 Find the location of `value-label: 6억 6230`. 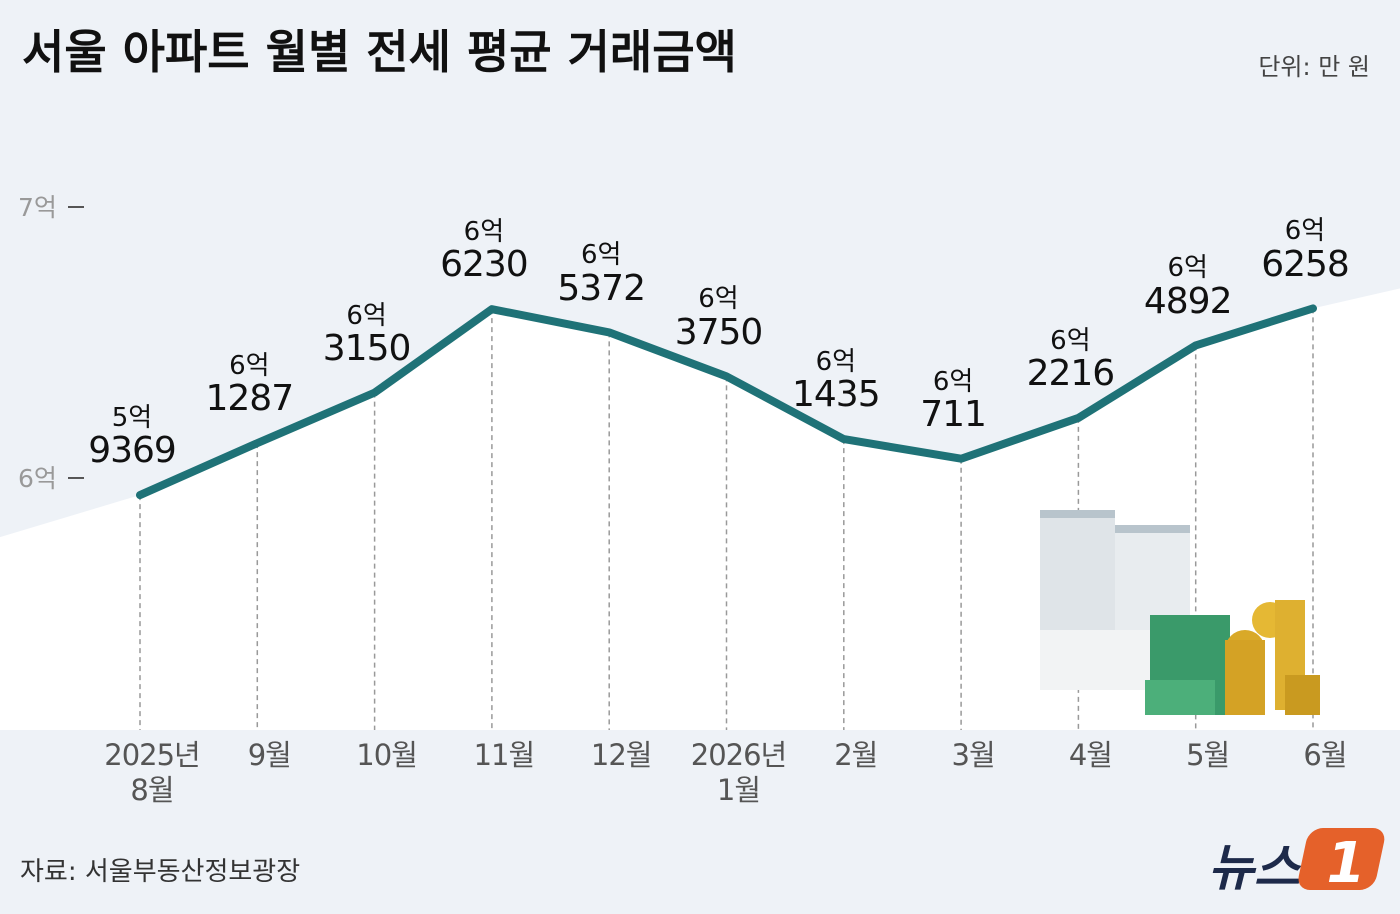

value-label: 6억 6230 is located at coordinates (484, 251).